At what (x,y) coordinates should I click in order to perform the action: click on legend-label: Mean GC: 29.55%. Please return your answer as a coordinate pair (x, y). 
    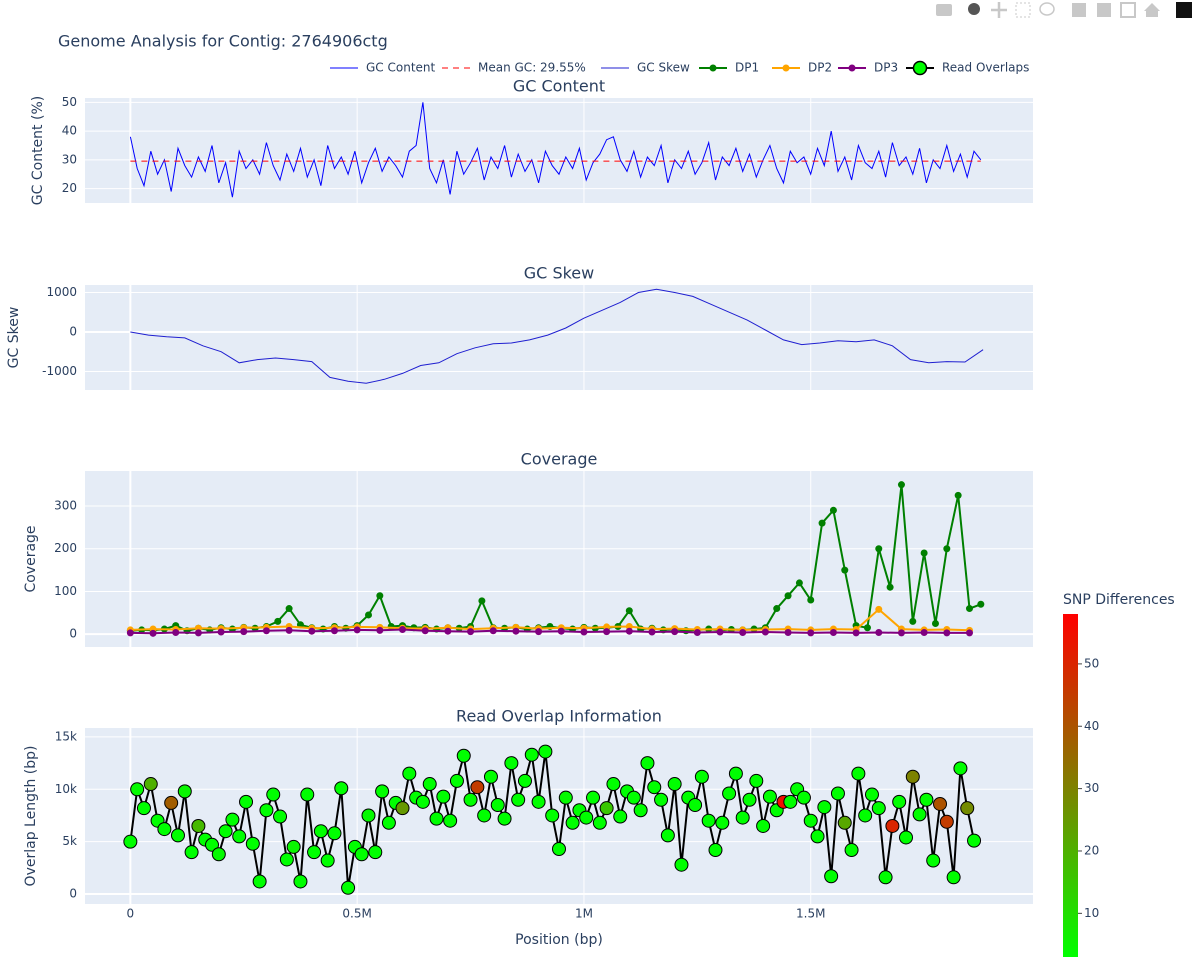
    Looking at the image, I should click on (532, 68).